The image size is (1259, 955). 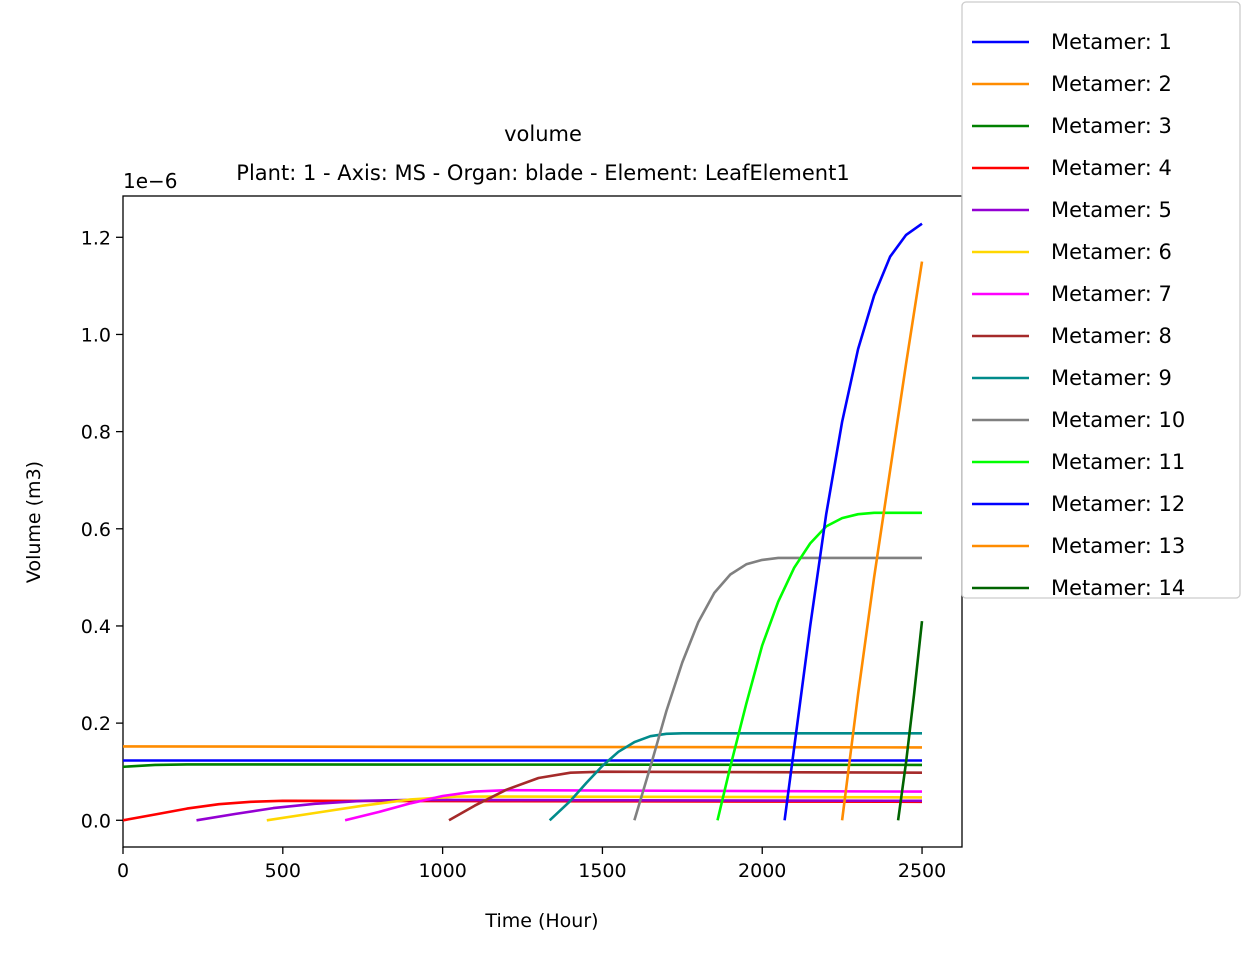 I want to click on y-tick-label: 0.4, so click(x=96, y=627).